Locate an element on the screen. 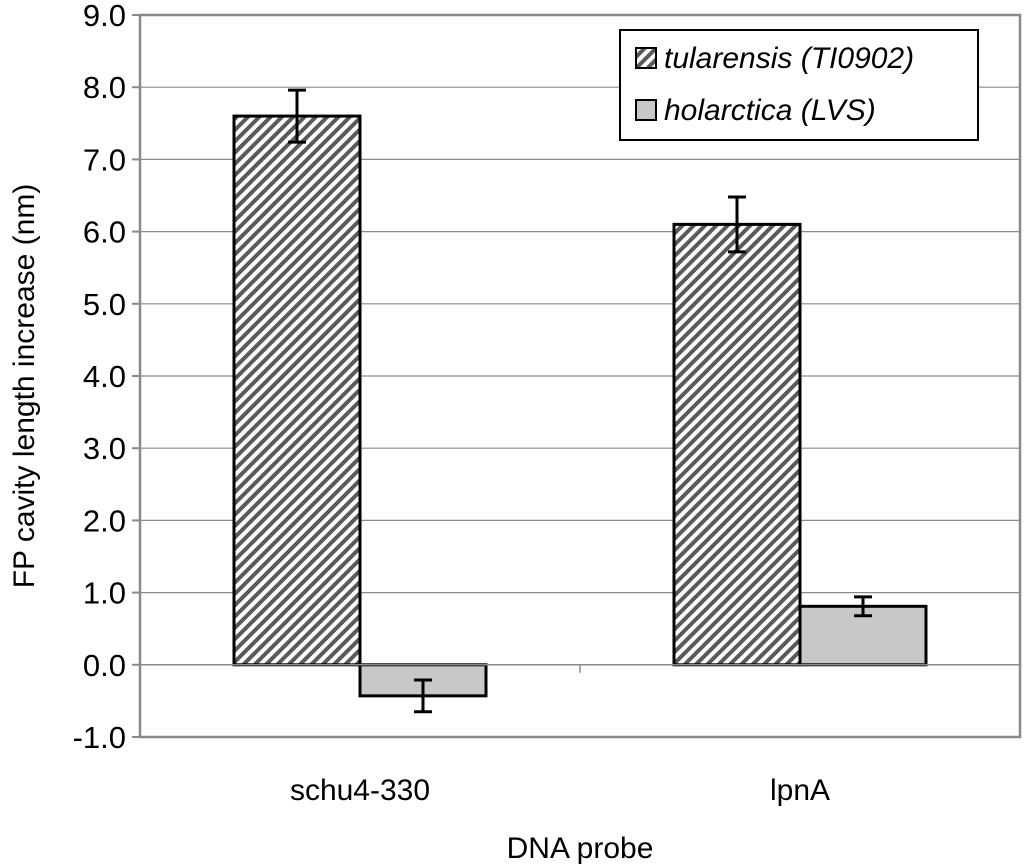  bar-tularensis-lpnA is located at coordinates (737, 444).